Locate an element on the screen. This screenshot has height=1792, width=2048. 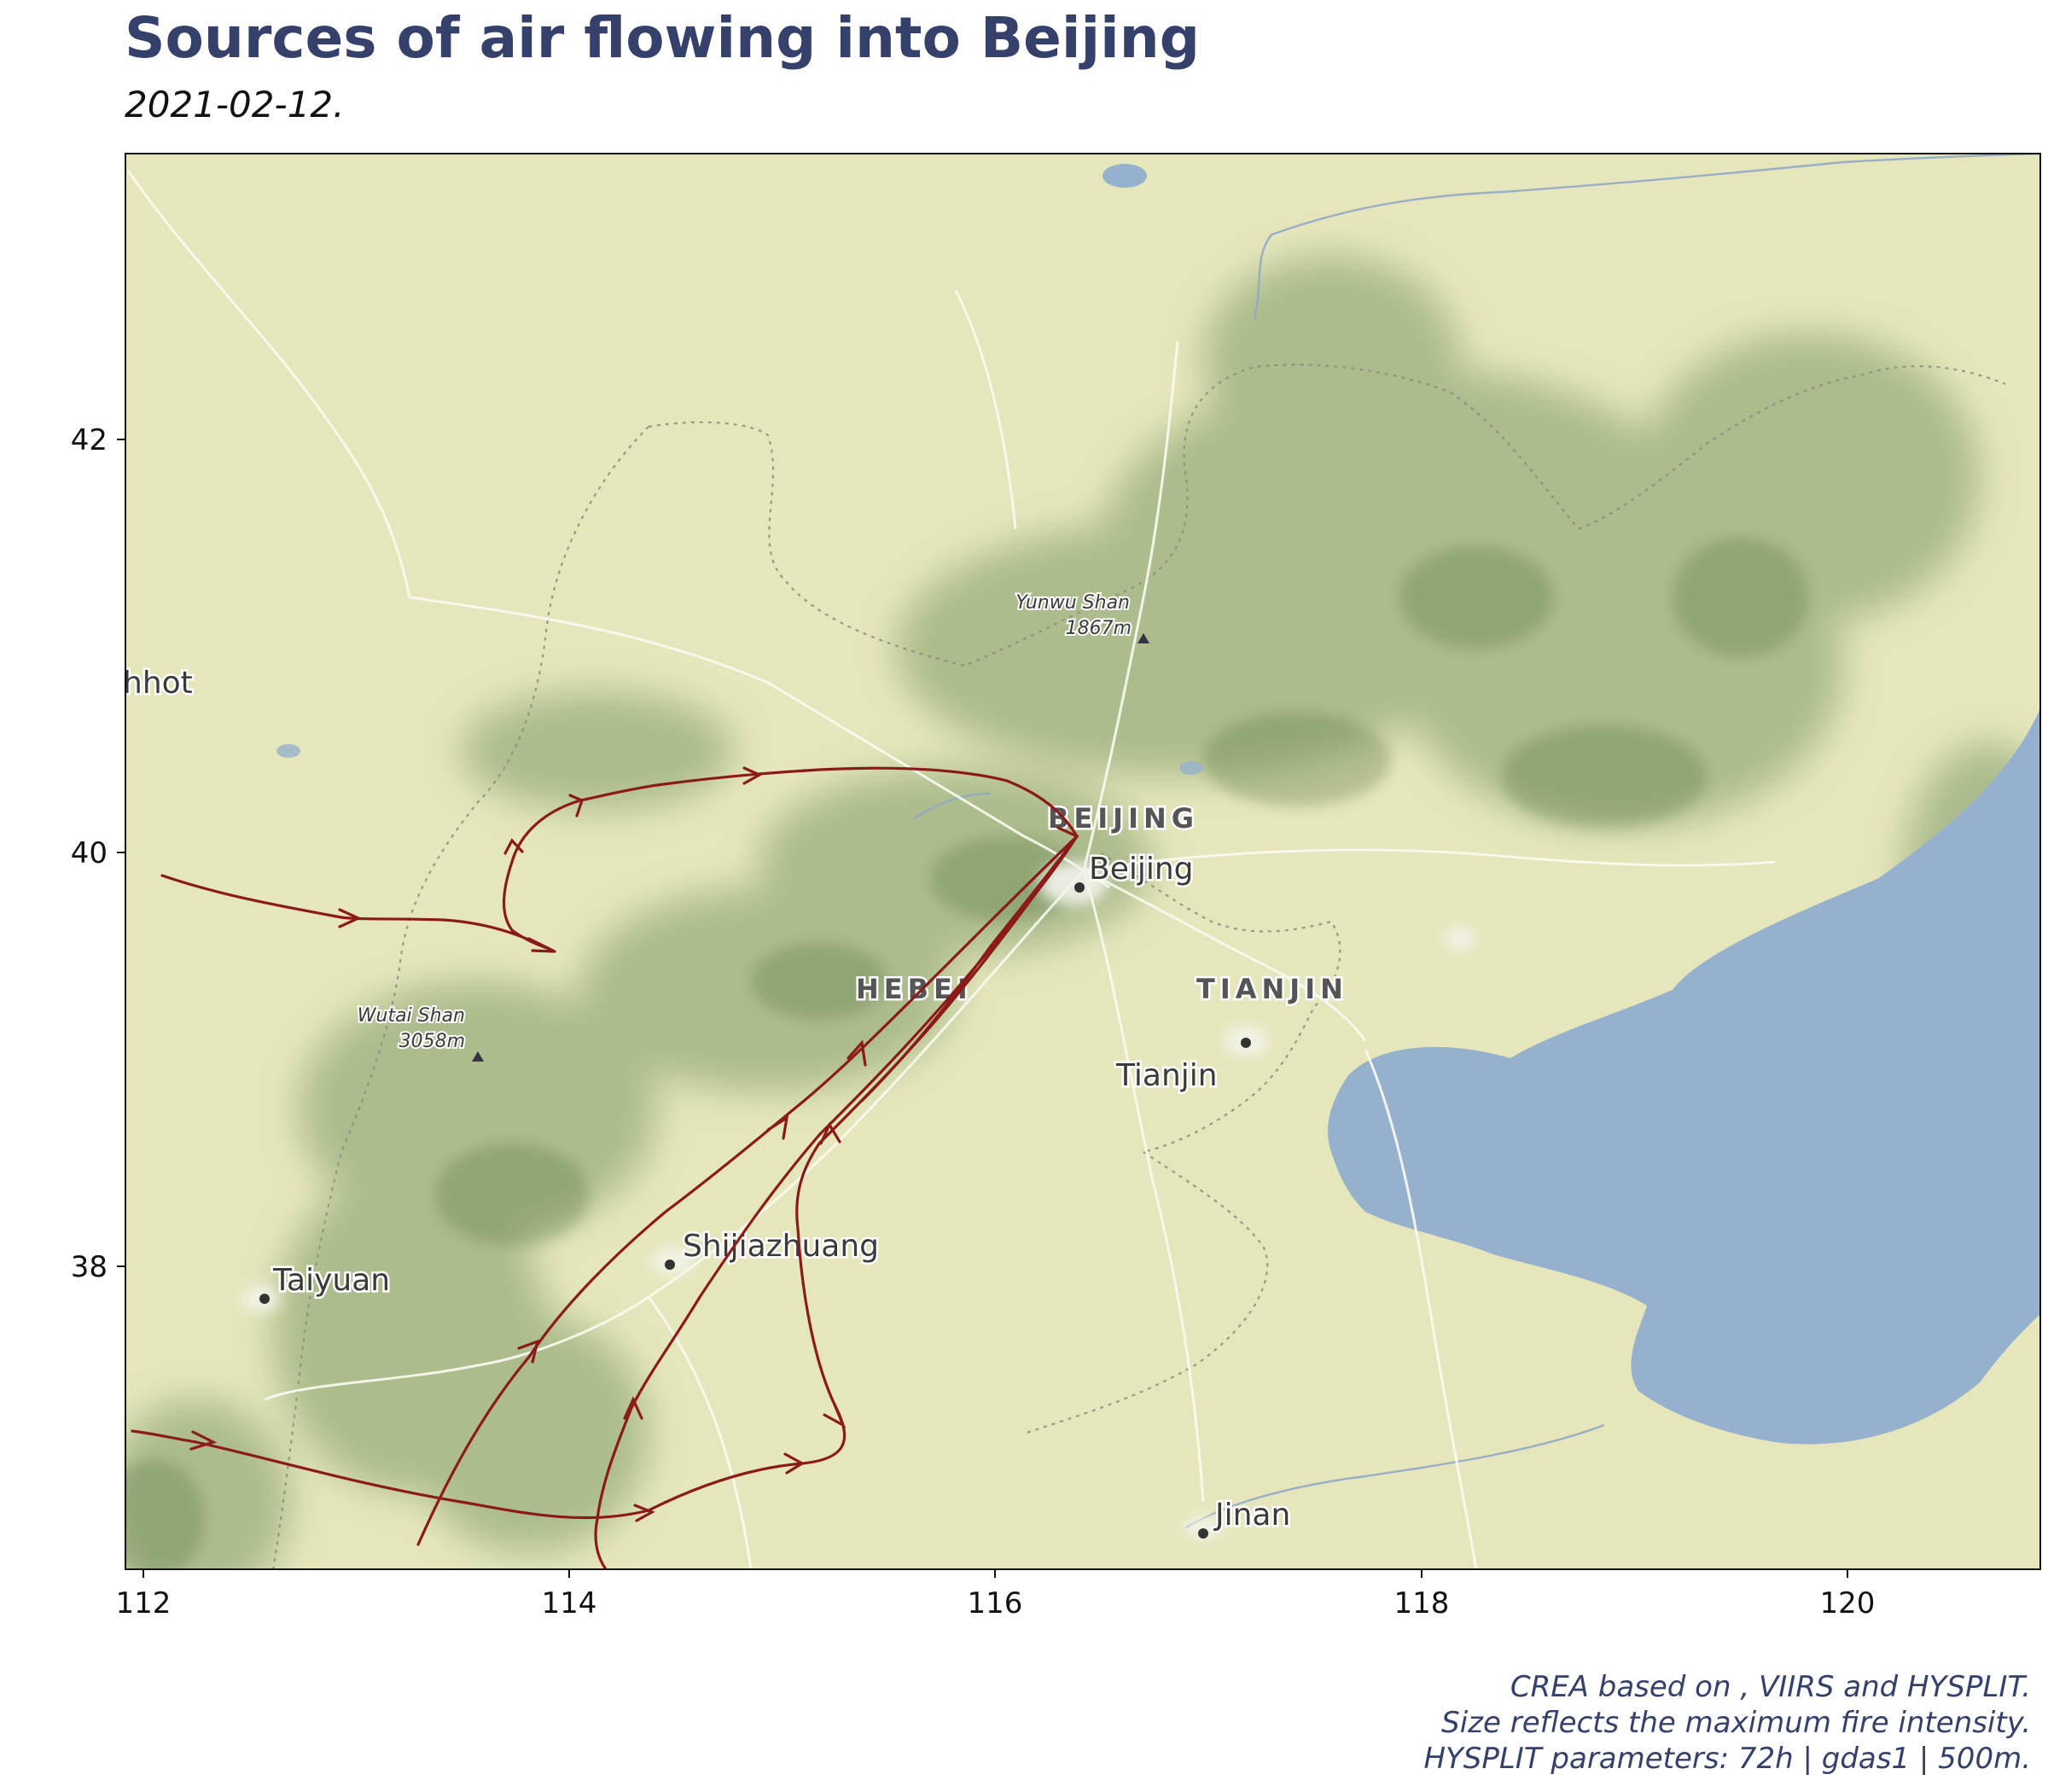
peak-elevation-wutai: 3058m is located at coordinates (432, 1041).